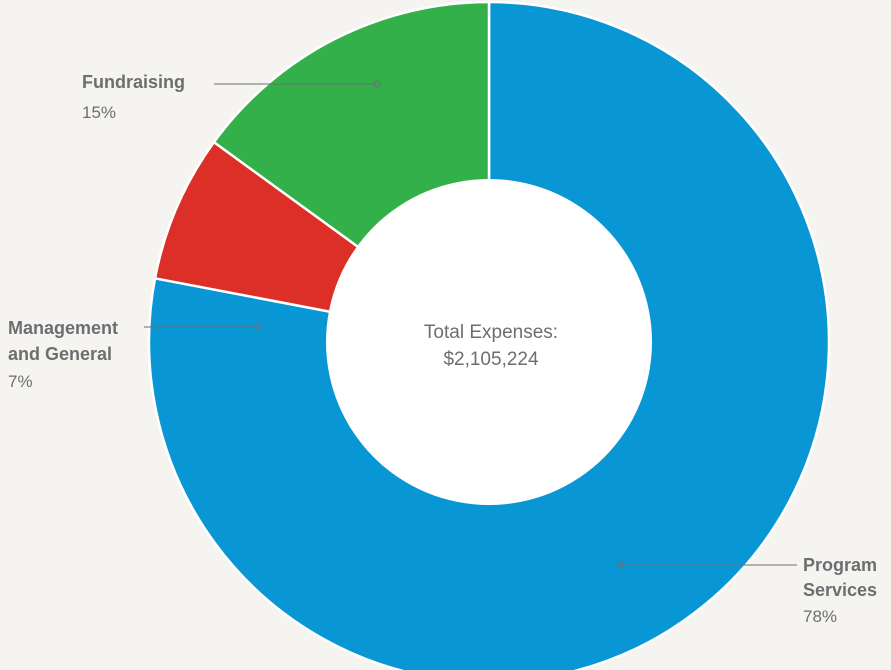 The image size is (891, 670). What do you see at coordinates (20, 381) in the screenshot?
I see `slice-value-management-general: 7%` at bounding box center [20, 381].